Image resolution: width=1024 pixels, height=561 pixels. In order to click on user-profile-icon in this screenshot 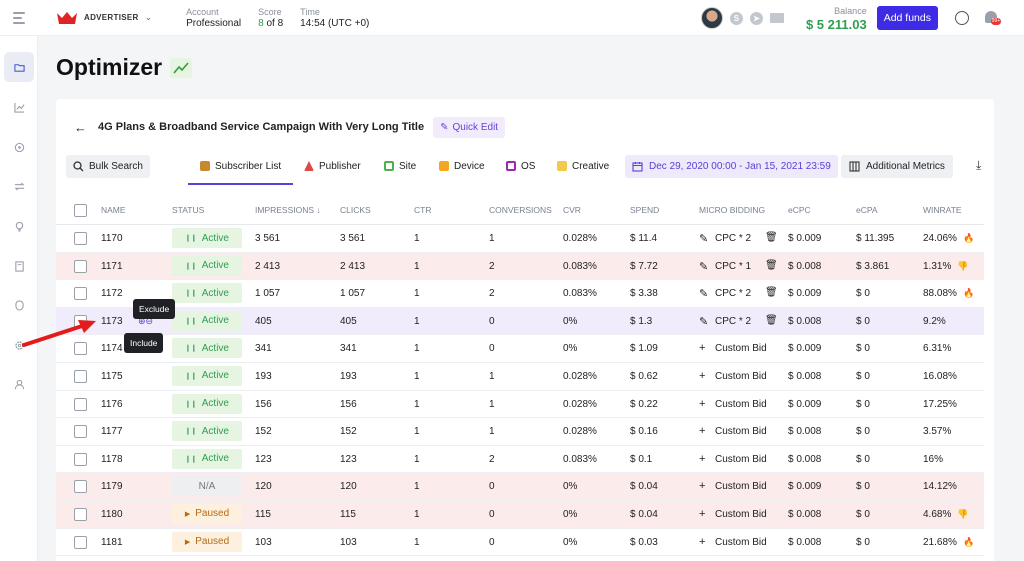, I will do `click(962, 18)`.